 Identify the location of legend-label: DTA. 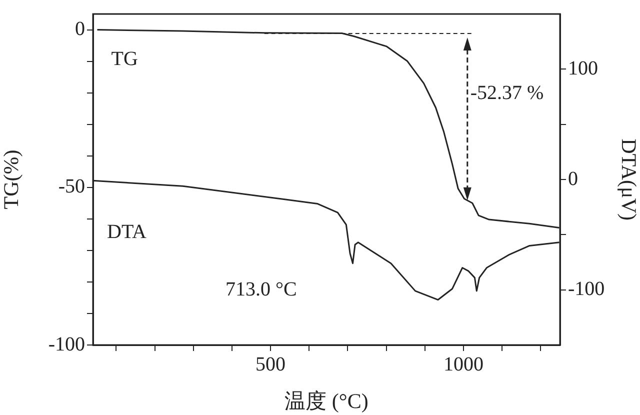
(127, 231).